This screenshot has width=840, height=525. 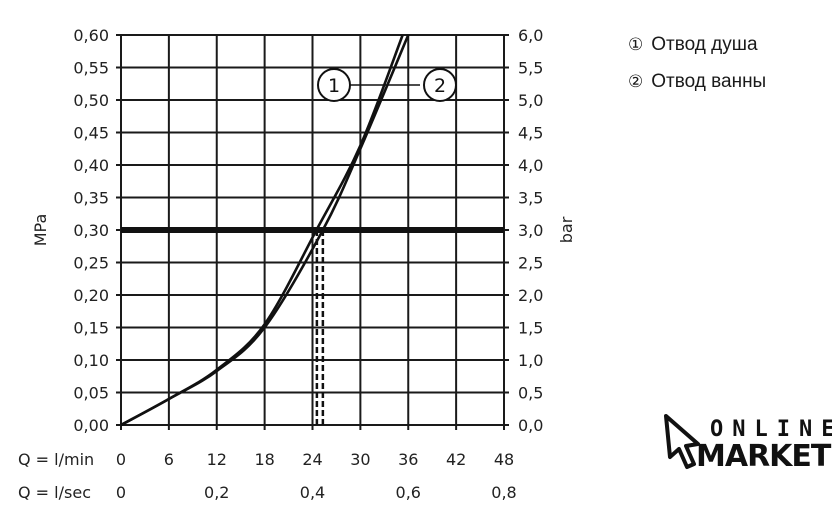 I want to click on x-tick-lmin: 36, so click(x=408, y=459).